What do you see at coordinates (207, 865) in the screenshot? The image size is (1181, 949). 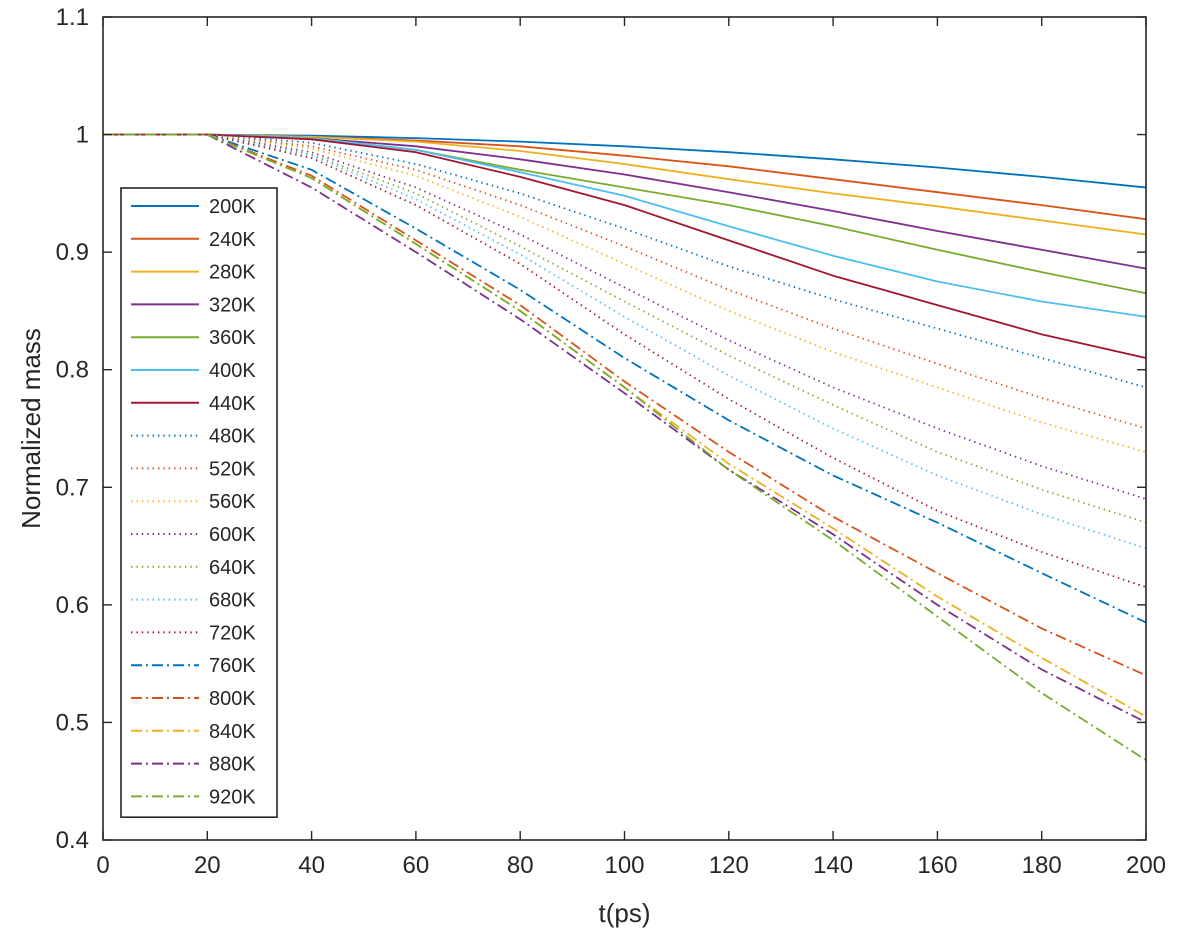 I see `x-tick-label: 20` at bounding box center [207, 865].